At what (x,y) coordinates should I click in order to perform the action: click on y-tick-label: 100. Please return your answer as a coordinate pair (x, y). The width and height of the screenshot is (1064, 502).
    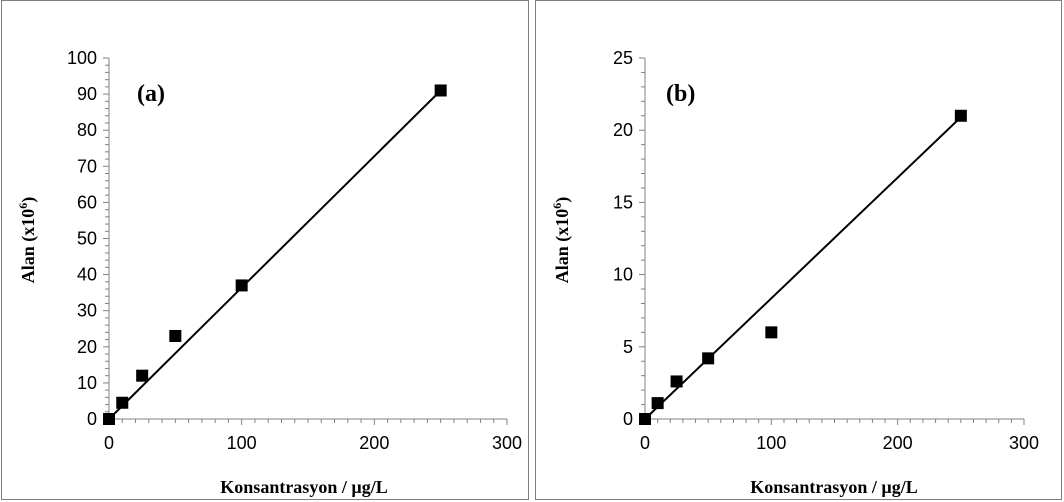
    Looking at the image, I should click on (82, 58).